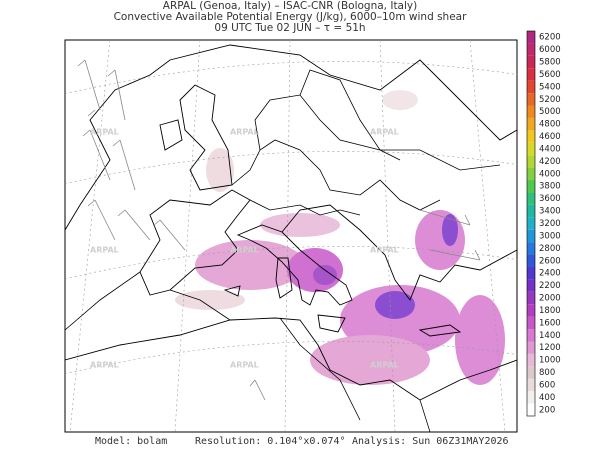 This screenshot has width=600, height=450. Describe the element at coordinates (270, 441) in the screenshot. I see `footer-resolution: Resolution: 0.104°x0.074°` at that location.